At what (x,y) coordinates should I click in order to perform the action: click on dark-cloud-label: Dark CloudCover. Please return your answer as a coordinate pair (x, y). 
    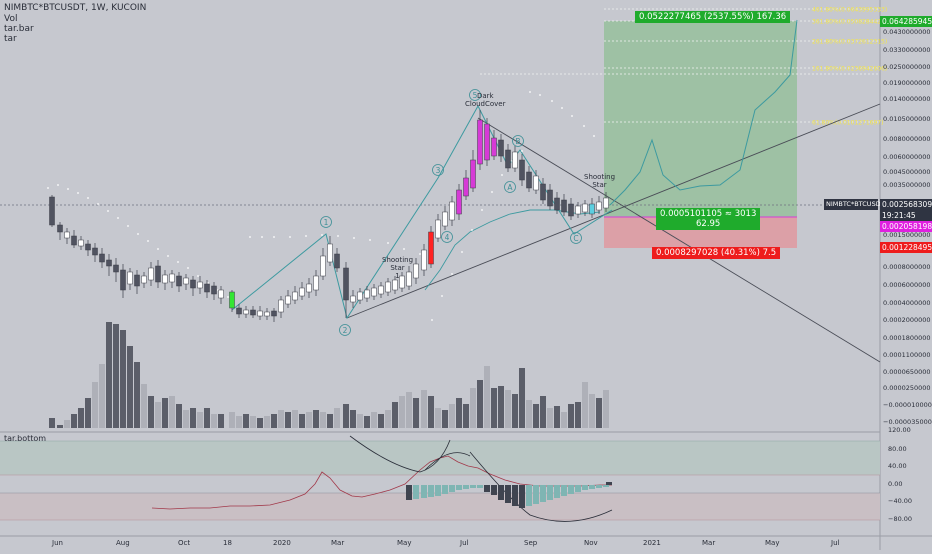
    Looking at the image, I should click on (485, 100).